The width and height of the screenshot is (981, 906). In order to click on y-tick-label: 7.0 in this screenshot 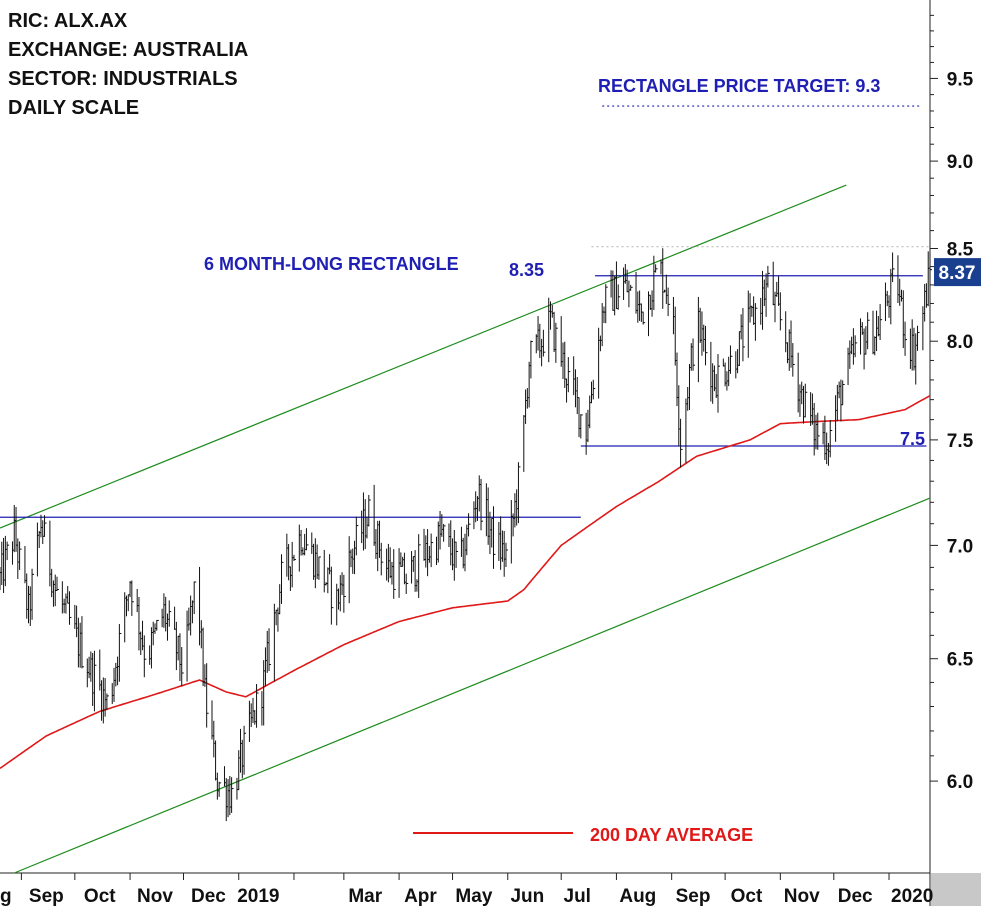, I will do `click(960, 546)`.